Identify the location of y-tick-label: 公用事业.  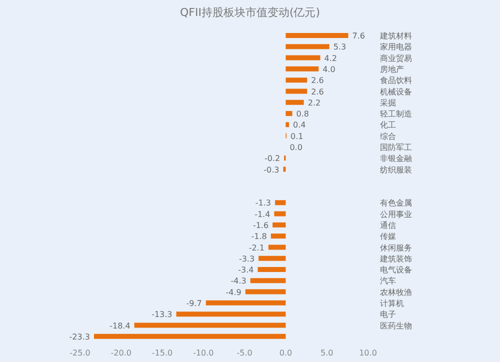
(396, 214).